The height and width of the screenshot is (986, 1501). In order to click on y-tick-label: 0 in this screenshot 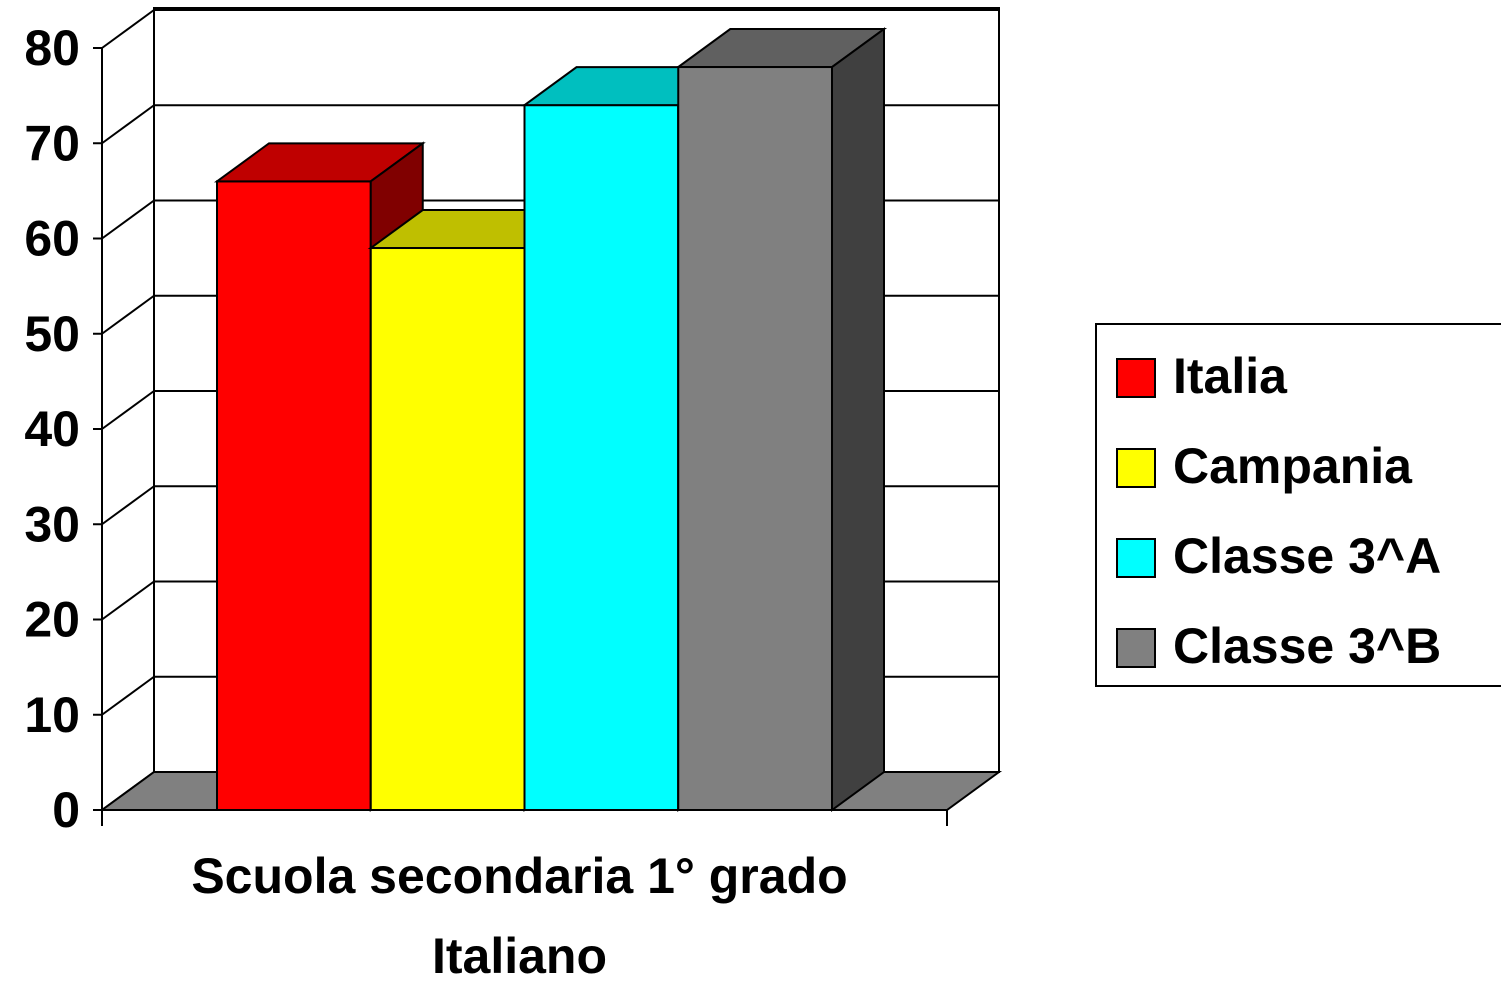, I will do `click(66, 810)`.